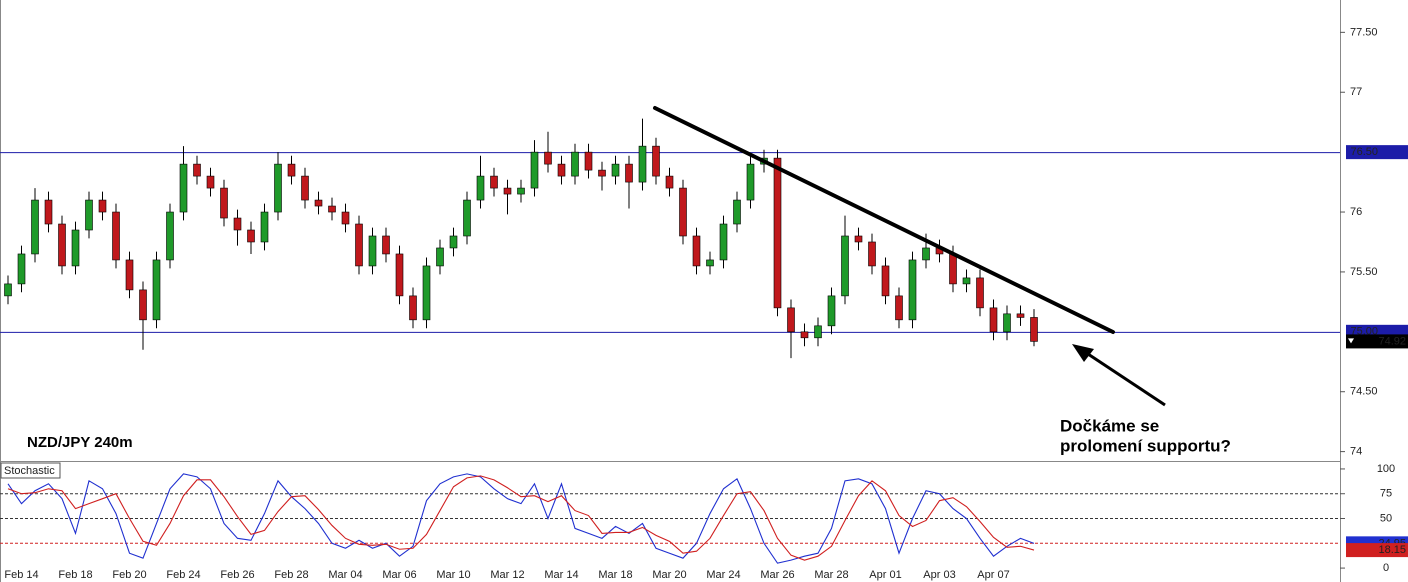 The height and width of the screenshot is (582, 1408). Describe the element at coordinates (1356, 92) in the screenshot. I see `y-tick-label: 77` at that location.